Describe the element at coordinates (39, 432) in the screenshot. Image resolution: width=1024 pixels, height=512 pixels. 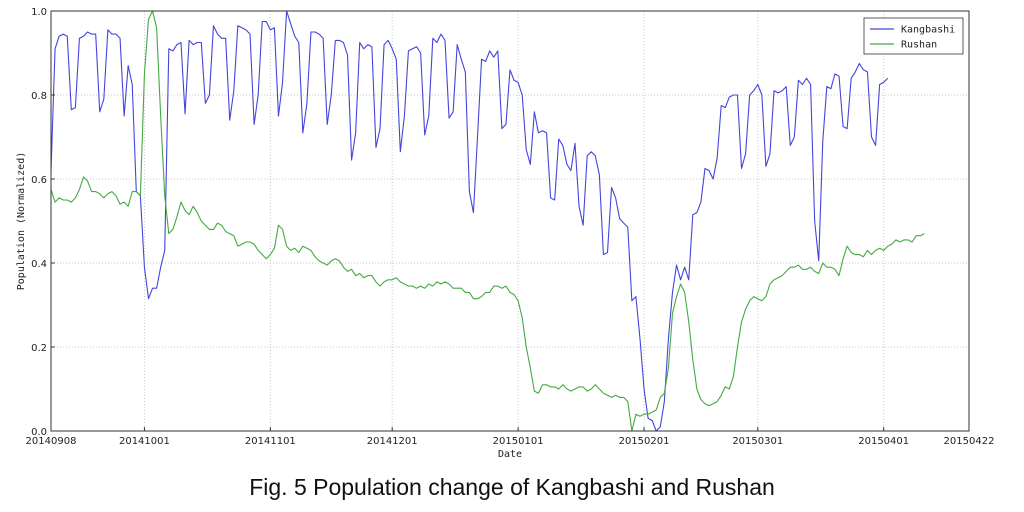
I see `y-tick-label: 0.0` at that location.